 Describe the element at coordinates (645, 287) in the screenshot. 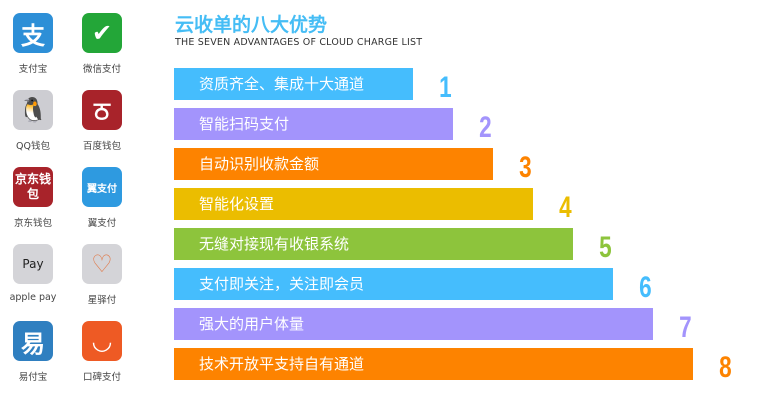

I see `advantage-number: 6` at that location.